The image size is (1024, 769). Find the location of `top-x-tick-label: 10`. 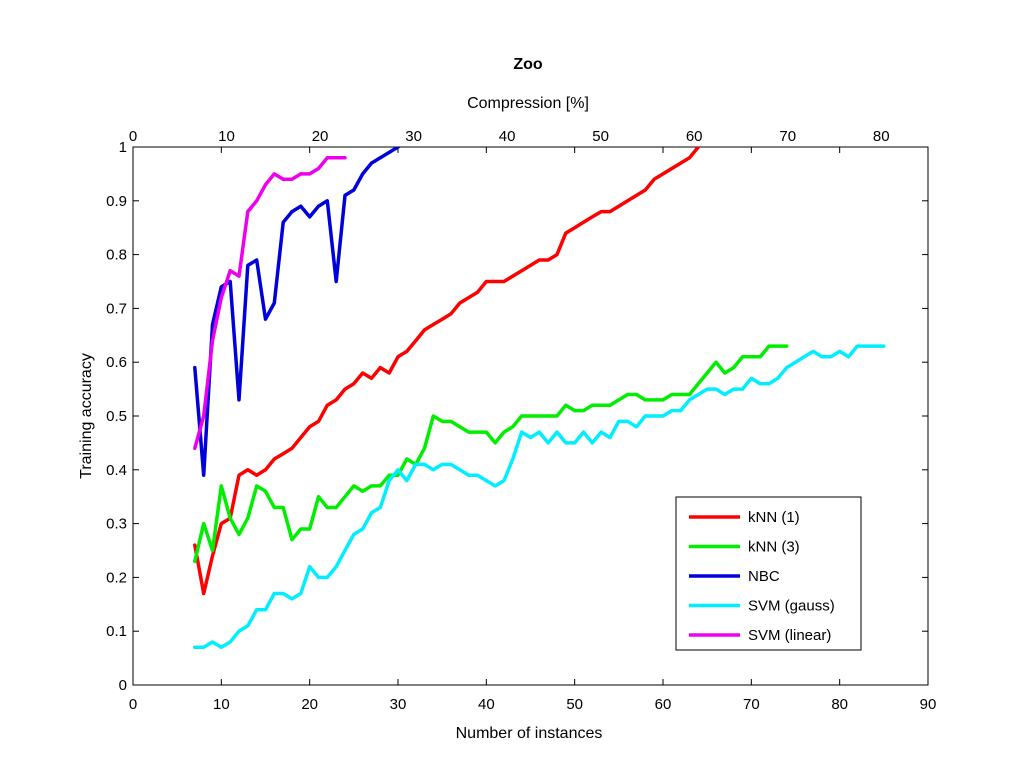

top-x-tick-label: 10 is located at coordinates (226, 136).